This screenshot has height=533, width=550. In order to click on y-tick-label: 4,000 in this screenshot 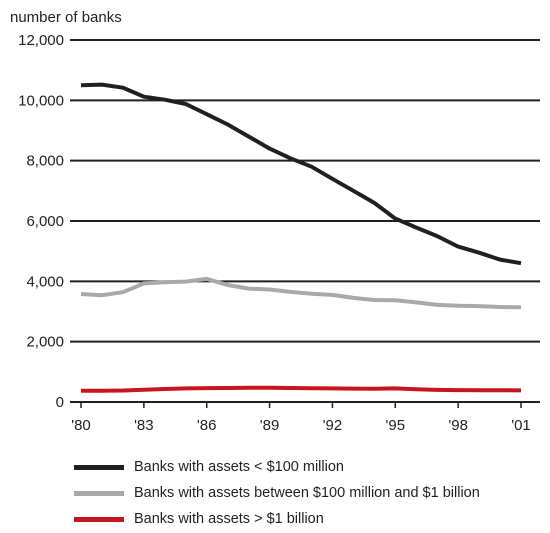, I will do `click(45, 281)`.